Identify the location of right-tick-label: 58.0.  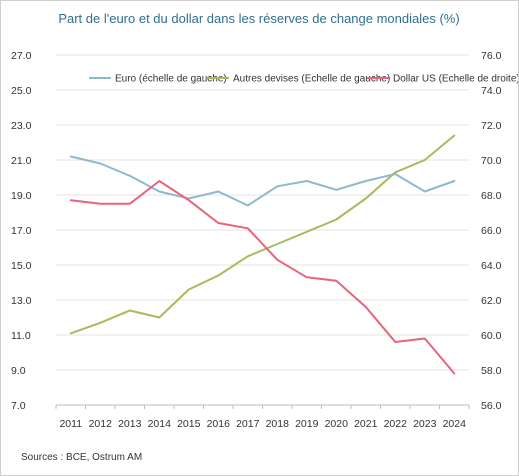
(491, 371).